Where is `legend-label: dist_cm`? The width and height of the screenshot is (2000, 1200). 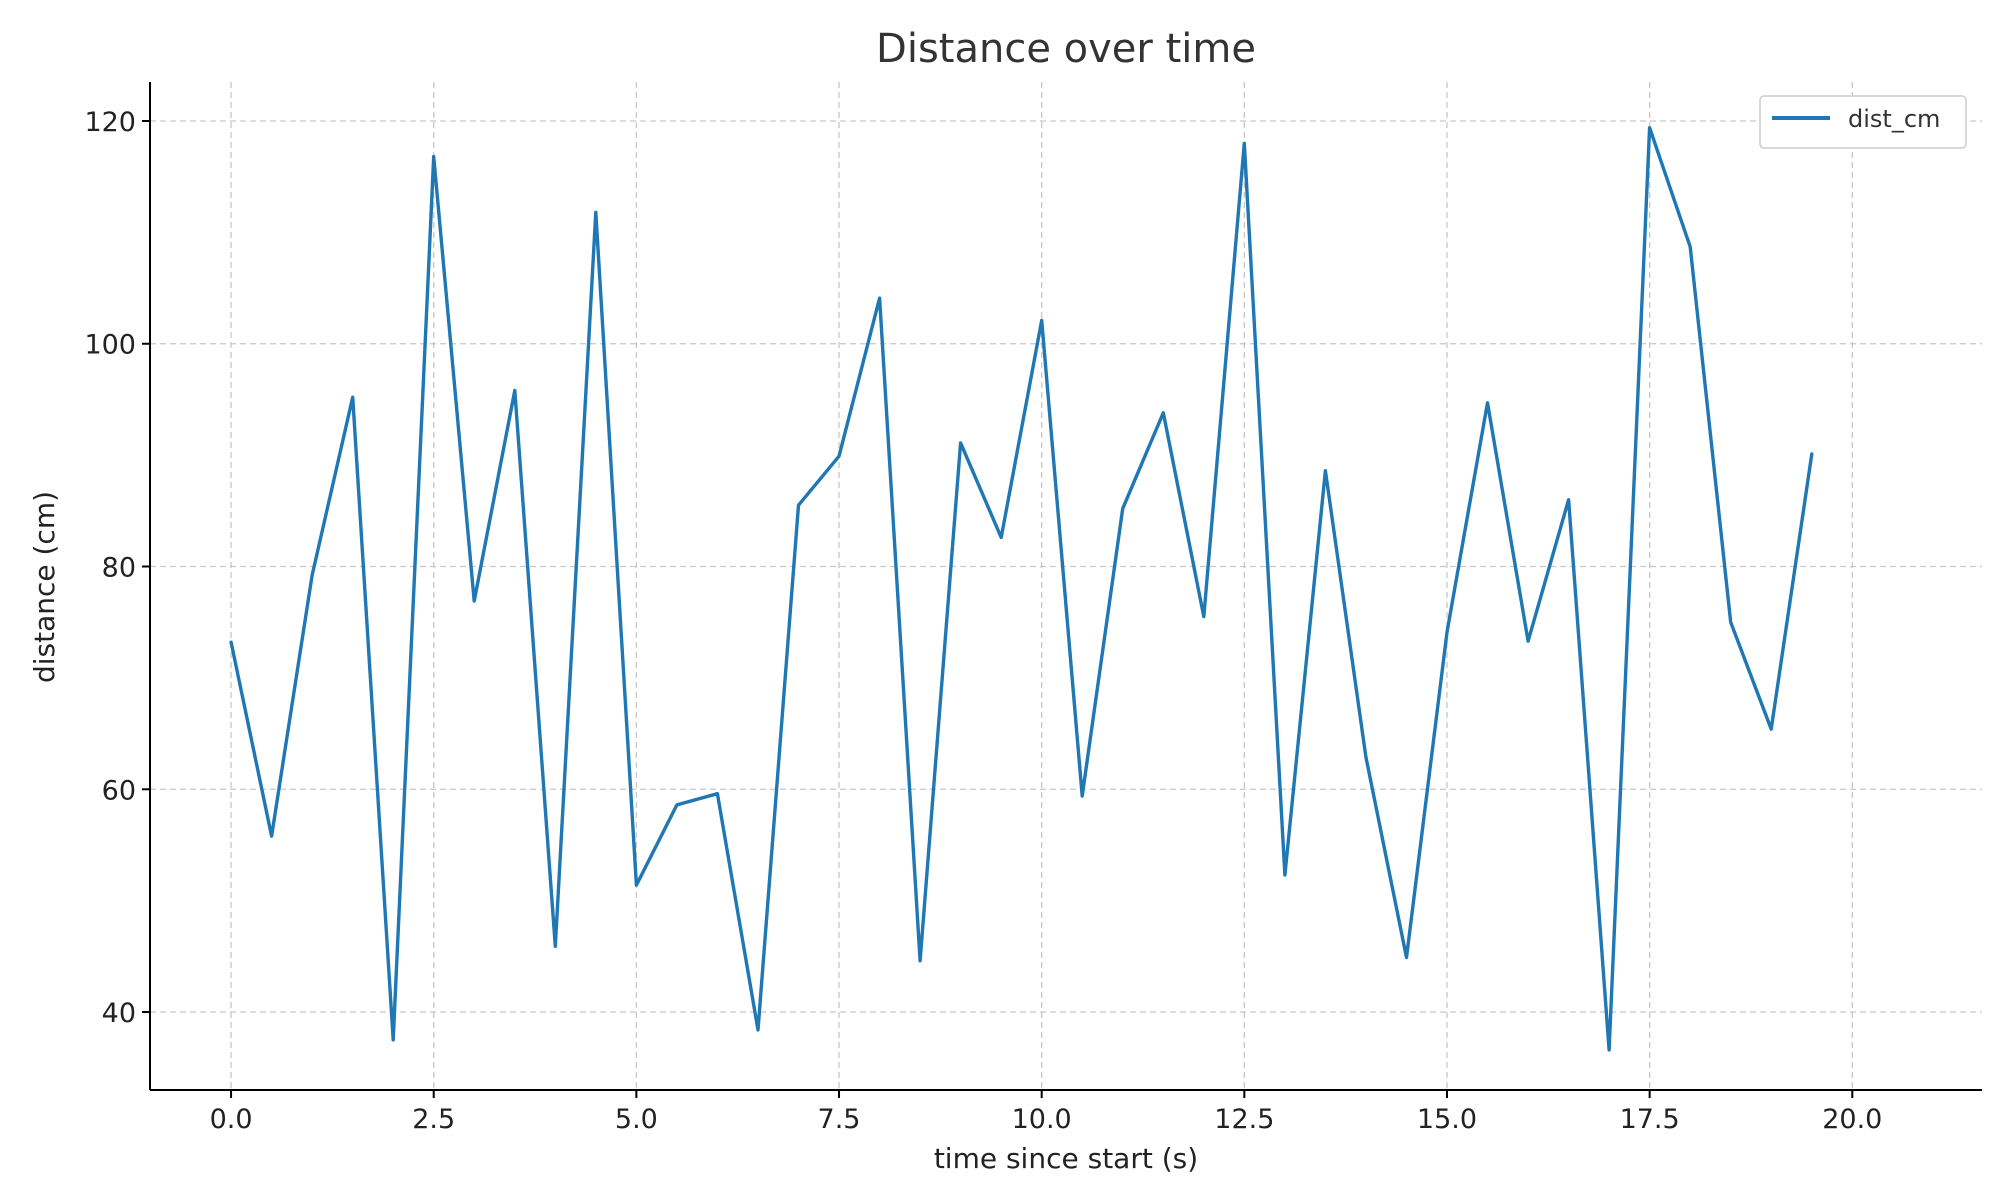
legend-label: dist_cm is located at coordinates (1894, 119).